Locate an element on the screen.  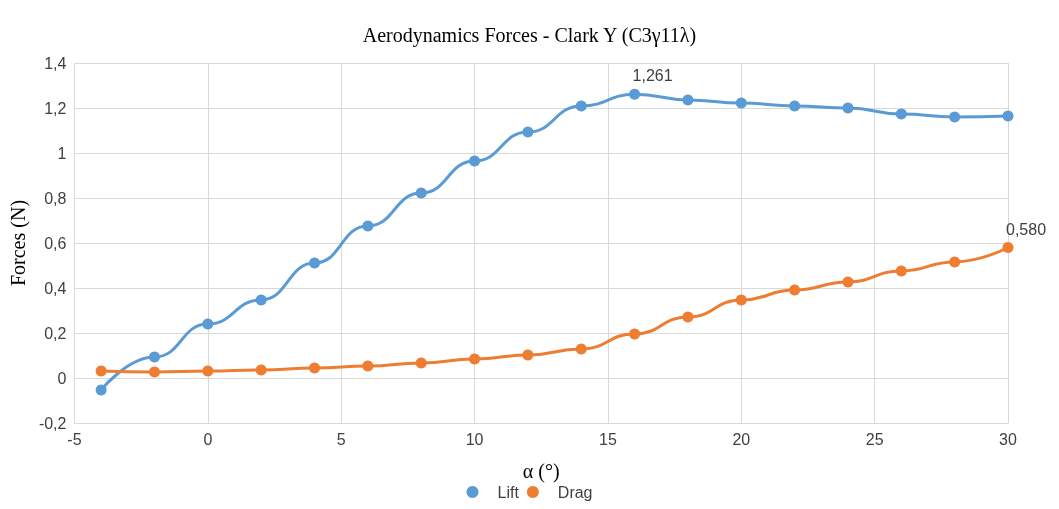
x-axis-title: α (°) is located at coordinates (541, 471).